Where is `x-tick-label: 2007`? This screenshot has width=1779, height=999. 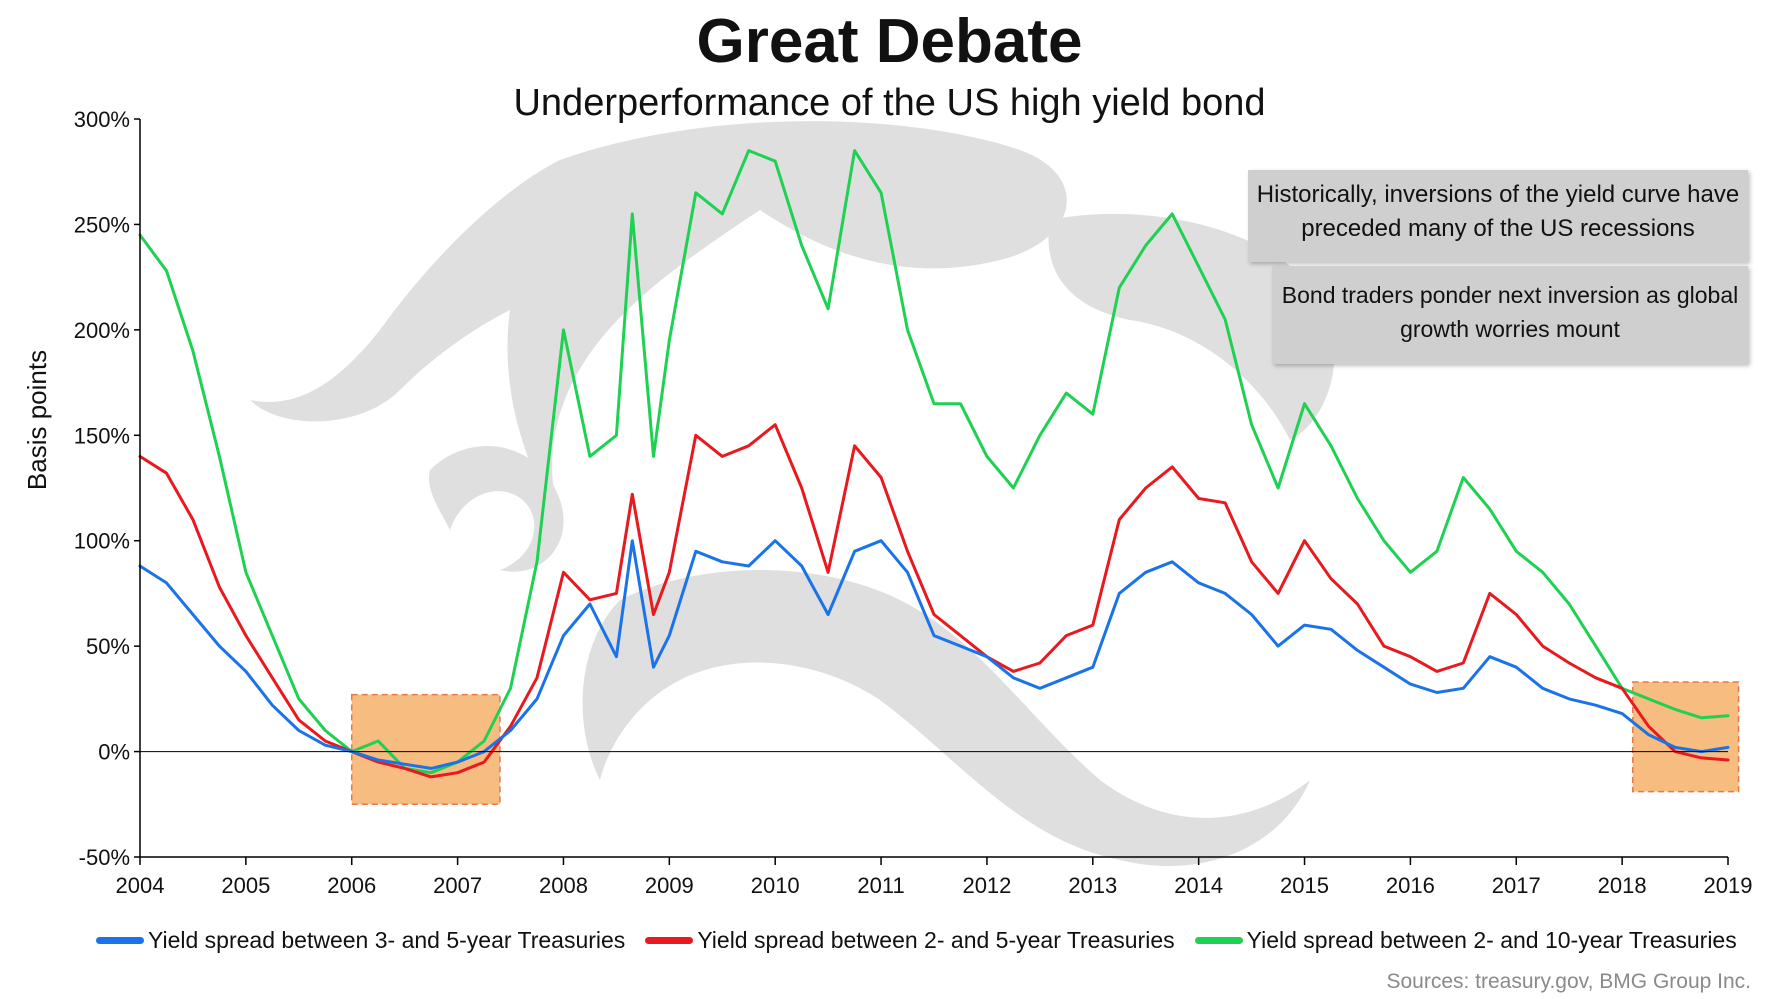
x-tick-label: 2007 is located at coordinates (457, 885).